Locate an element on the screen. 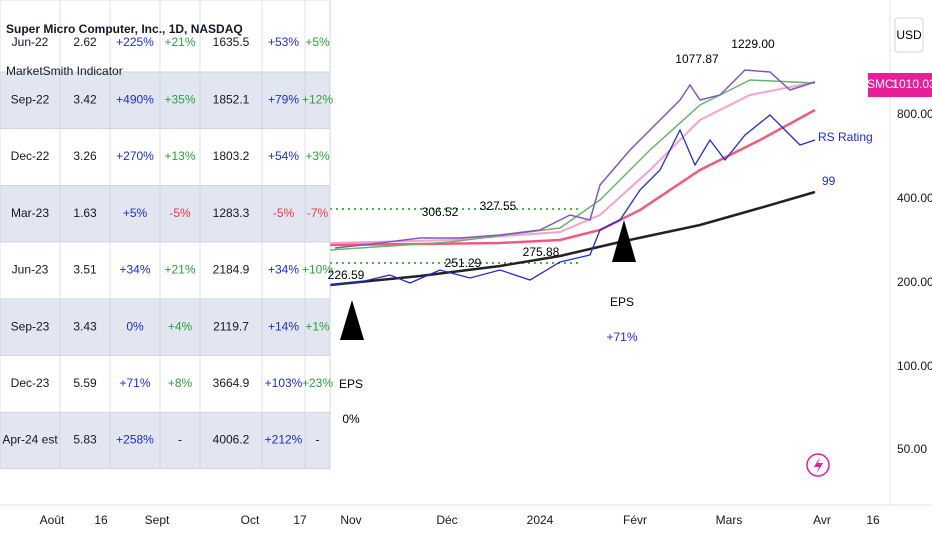  currency-box is located at coordinates (909, 35).